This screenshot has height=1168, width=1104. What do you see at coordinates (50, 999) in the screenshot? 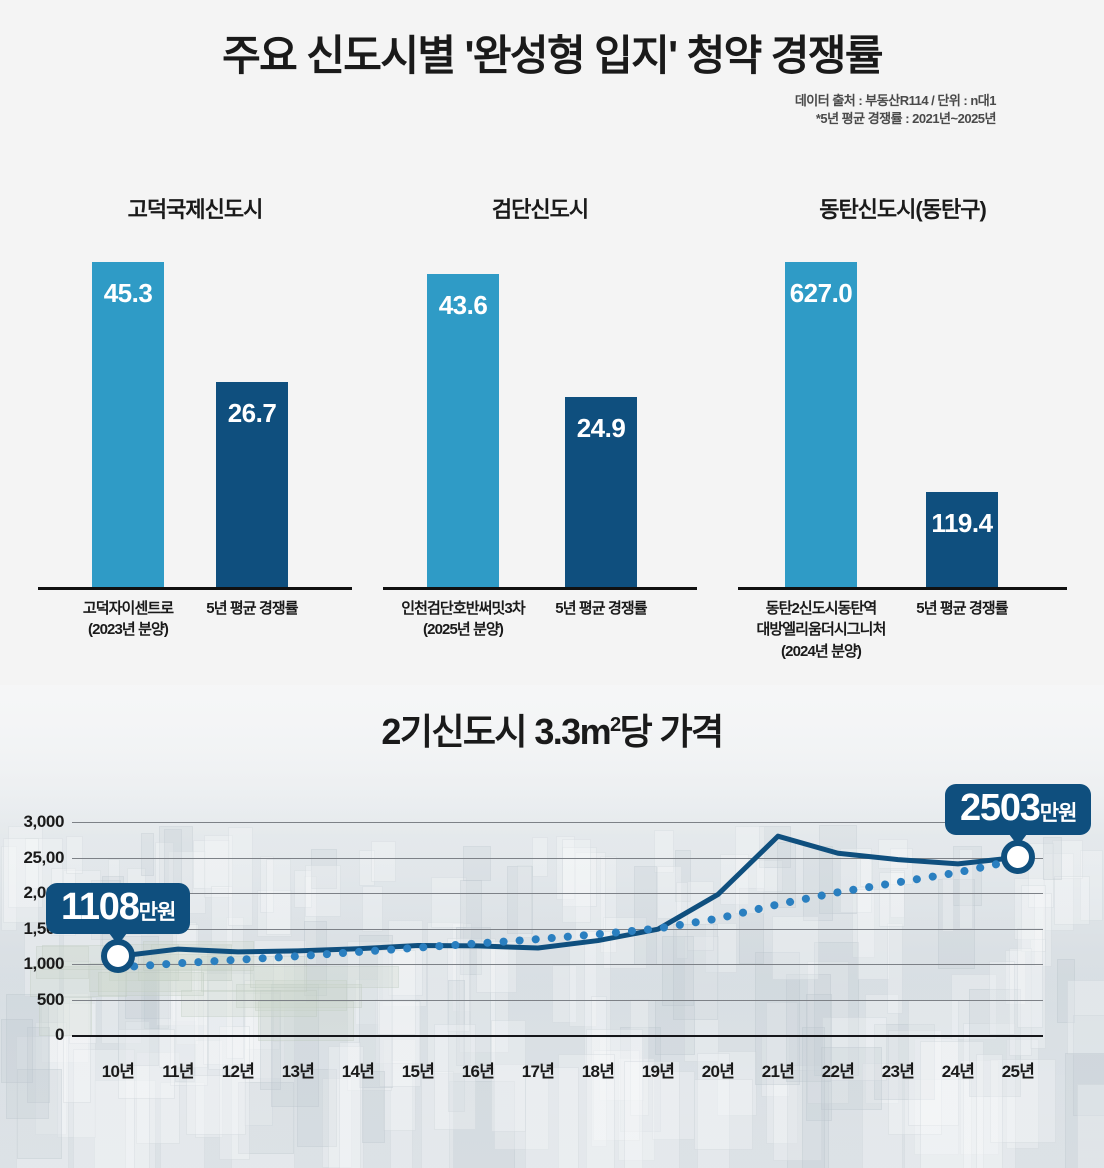
I see `y-axis-tick-label: 500` at bounding box center [50, 999].